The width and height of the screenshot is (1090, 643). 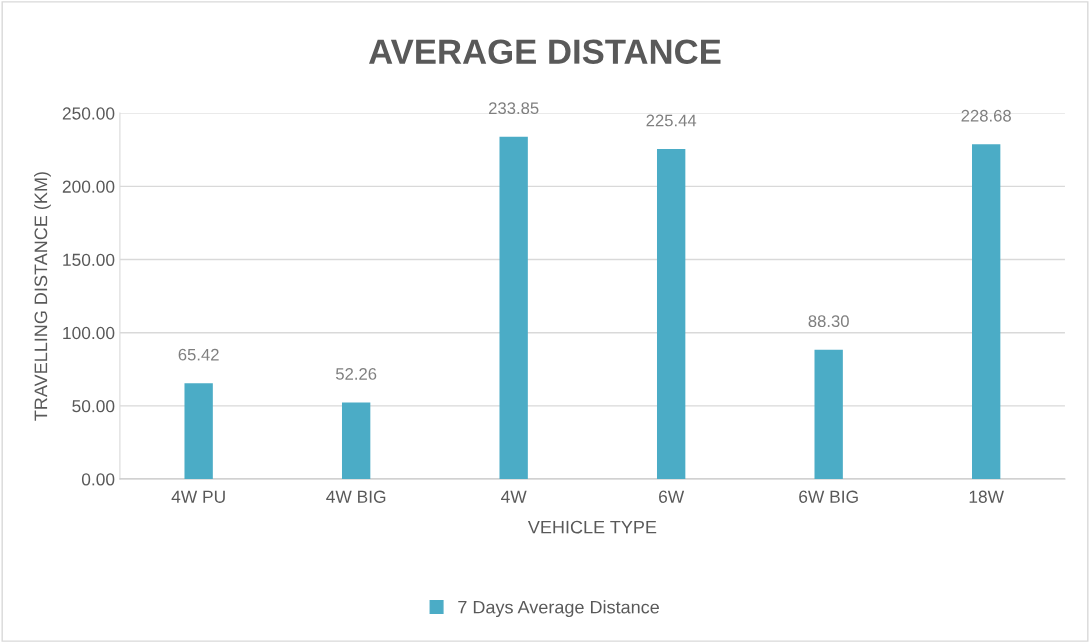 What do you see at coordinates (671, 120) in the screenshot?
I see `data-label: 225.44` at bounding box center [671, 120].